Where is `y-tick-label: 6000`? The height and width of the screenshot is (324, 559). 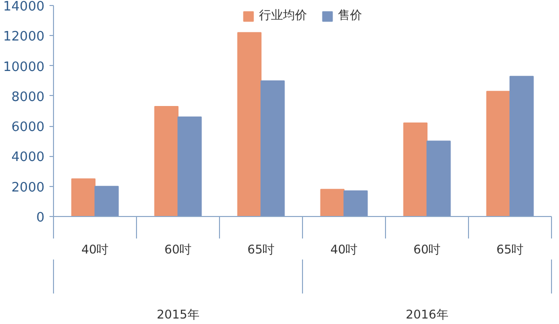 y-tick-label: 6000 is located at coordinates (28, 128).